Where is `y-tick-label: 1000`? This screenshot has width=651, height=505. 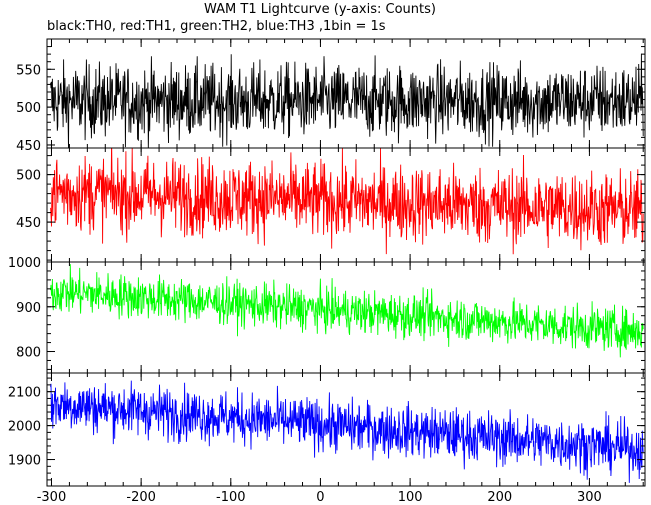 y-tick-label: 1000 is located at coordinates (24, 263).